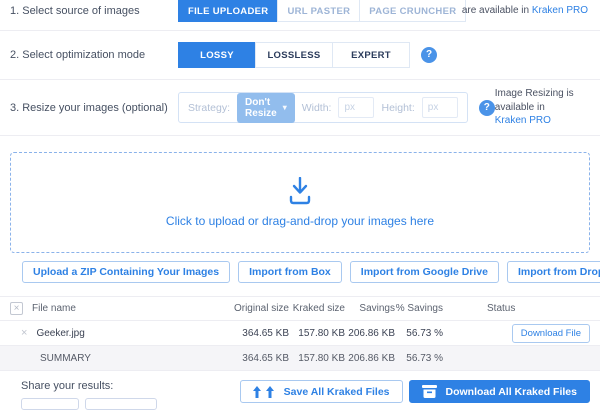 This screenshot has width=600, height=410. I want to click on strategy-dropdown: Don't Resize ▾, so click(266, 107).